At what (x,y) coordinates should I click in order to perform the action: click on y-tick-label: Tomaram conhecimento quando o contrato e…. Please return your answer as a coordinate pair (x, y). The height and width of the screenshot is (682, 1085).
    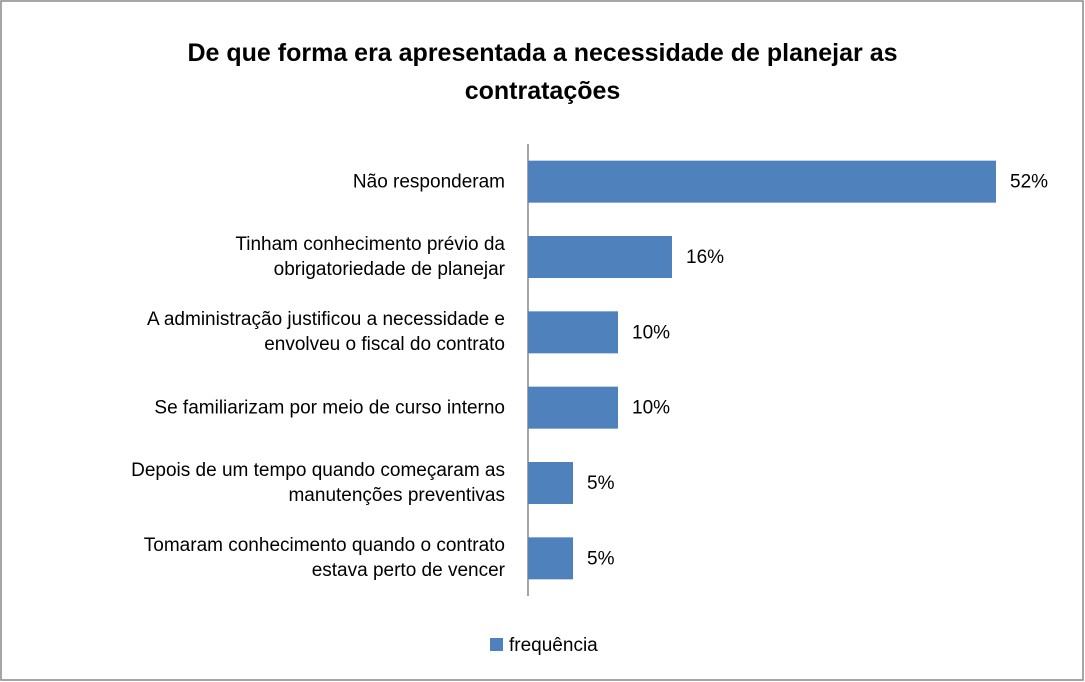
    Looking at the image, I should click on (324, 558).